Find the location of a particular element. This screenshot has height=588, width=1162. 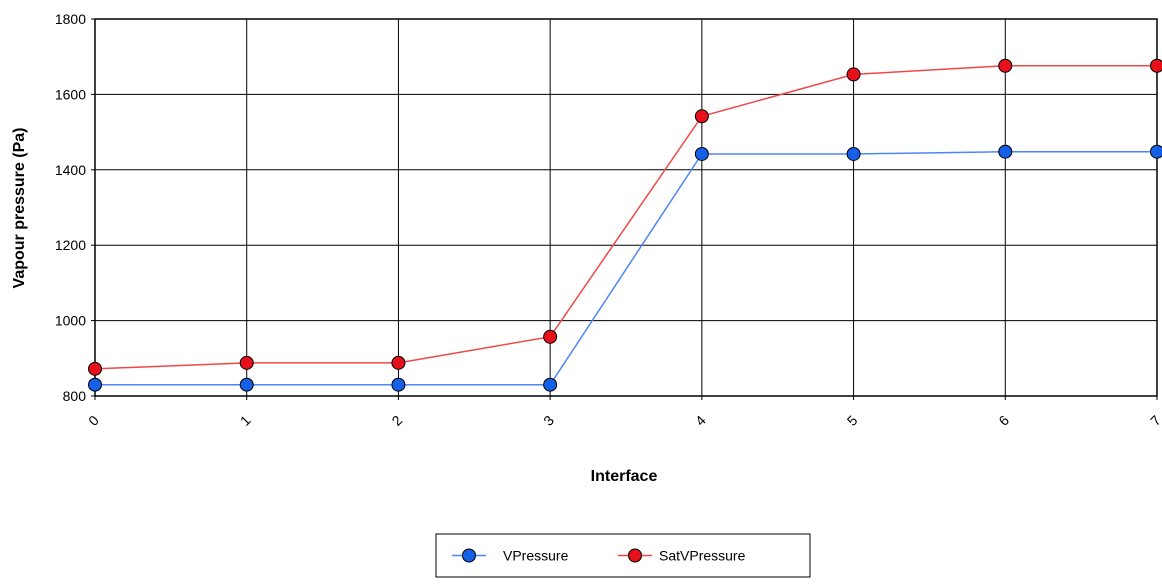

y-axis-title: Vapour pressure (Pa) is located at coordinates (19, 208).